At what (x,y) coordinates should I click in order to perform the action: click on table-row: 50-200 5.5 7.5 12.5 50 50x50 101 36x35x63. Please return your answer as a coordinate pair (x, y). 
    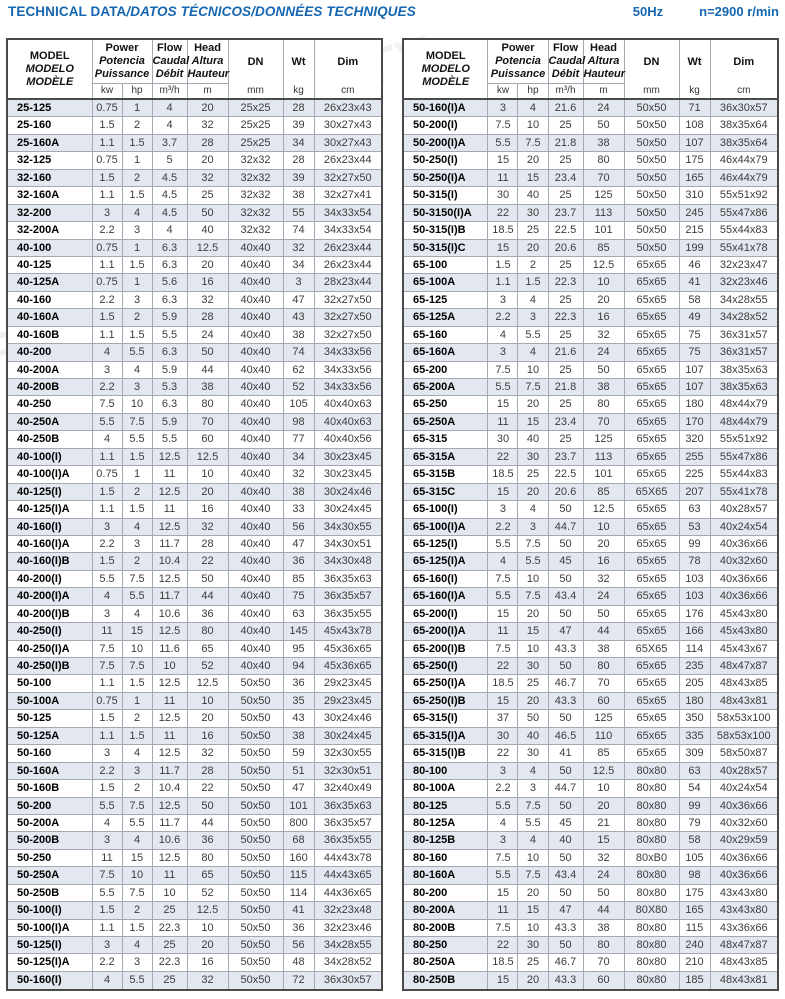
    Looking at the image, I should click on (194, 805).